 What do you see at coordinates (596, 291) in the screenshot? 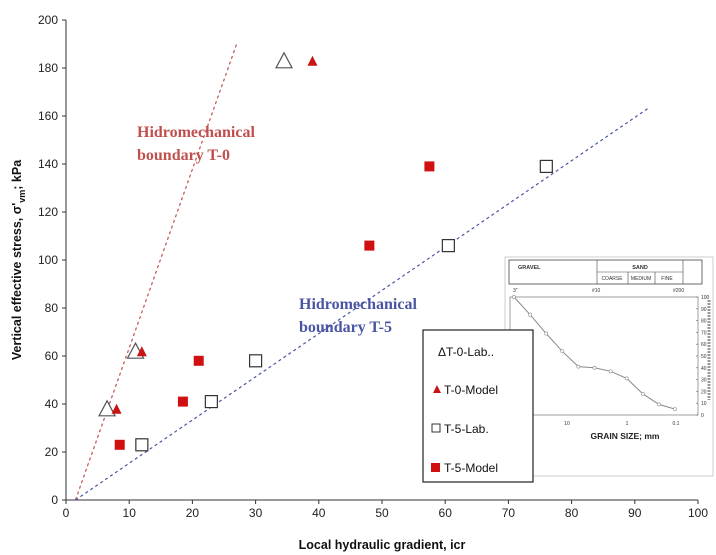
I see `inset-sieve-label: #10` at bounding box center [596, 291].